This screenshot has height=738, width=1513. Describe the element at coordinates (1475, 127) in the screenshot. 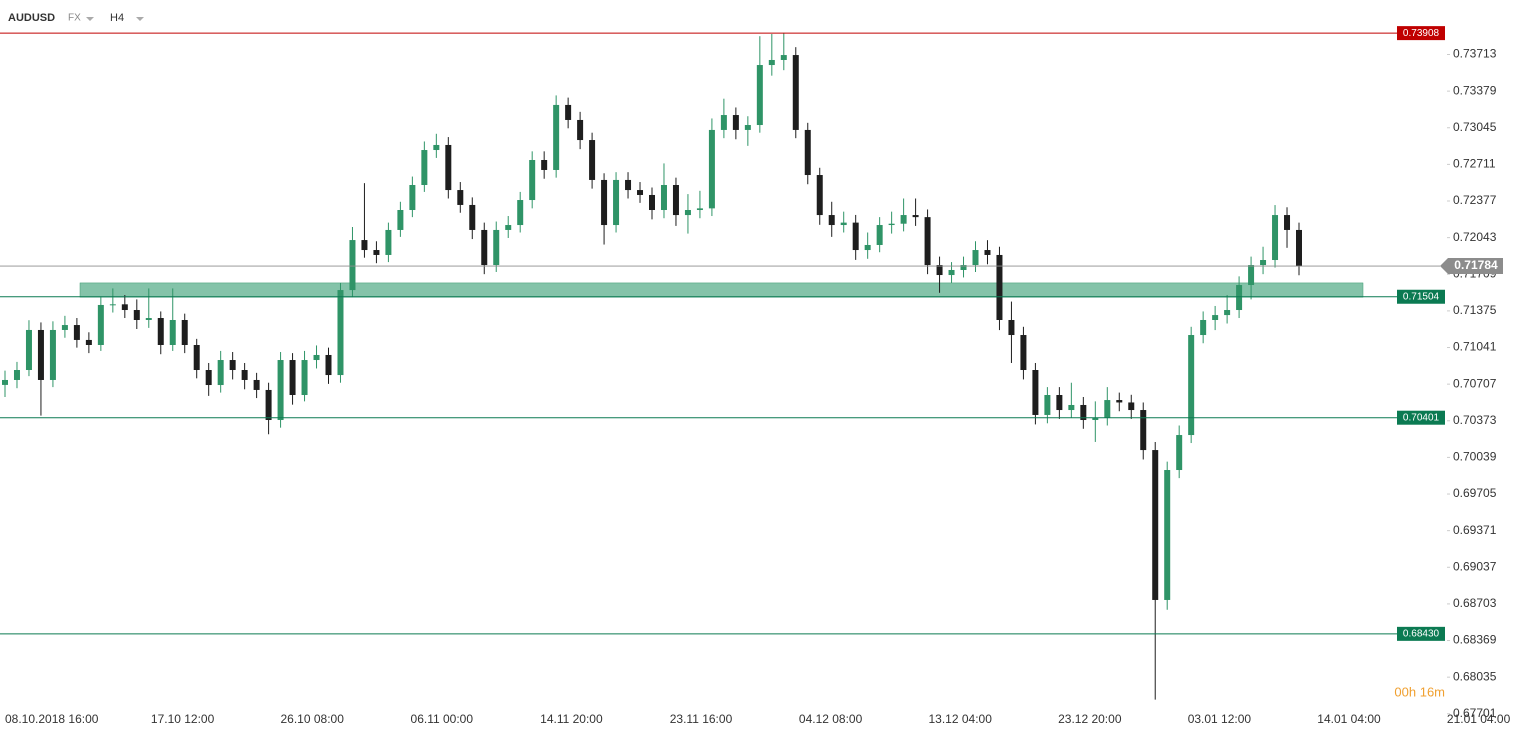

I see `y-tick-label: 0.73045` at that location.